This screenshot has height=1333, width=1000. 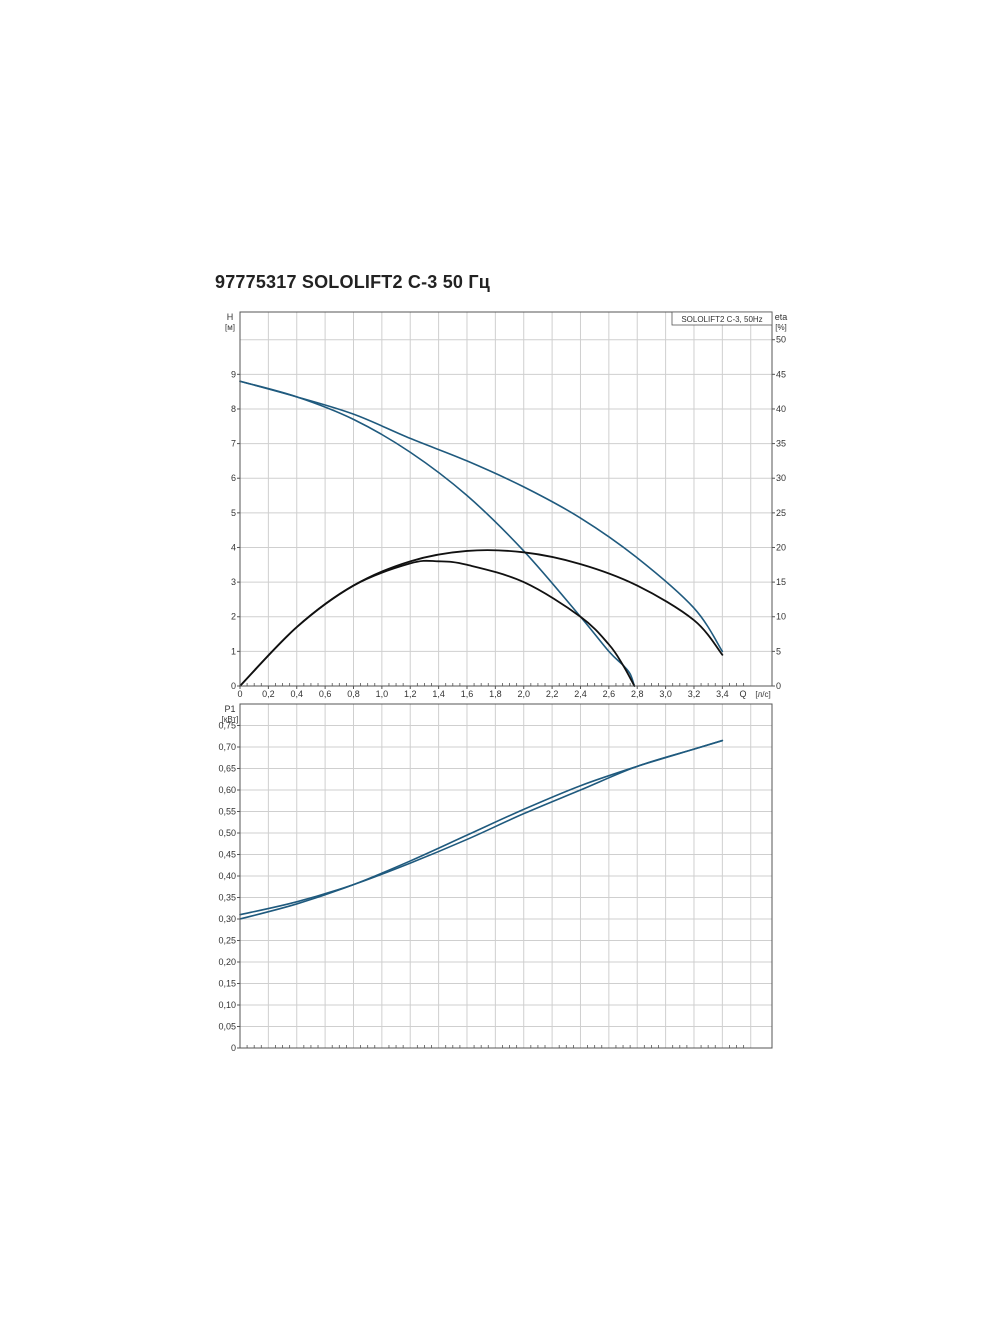 What do you see at coordinates (227, 769) in the screenshot?
I see `p-tick-label: 0,65` at bounding box center [227, 769].